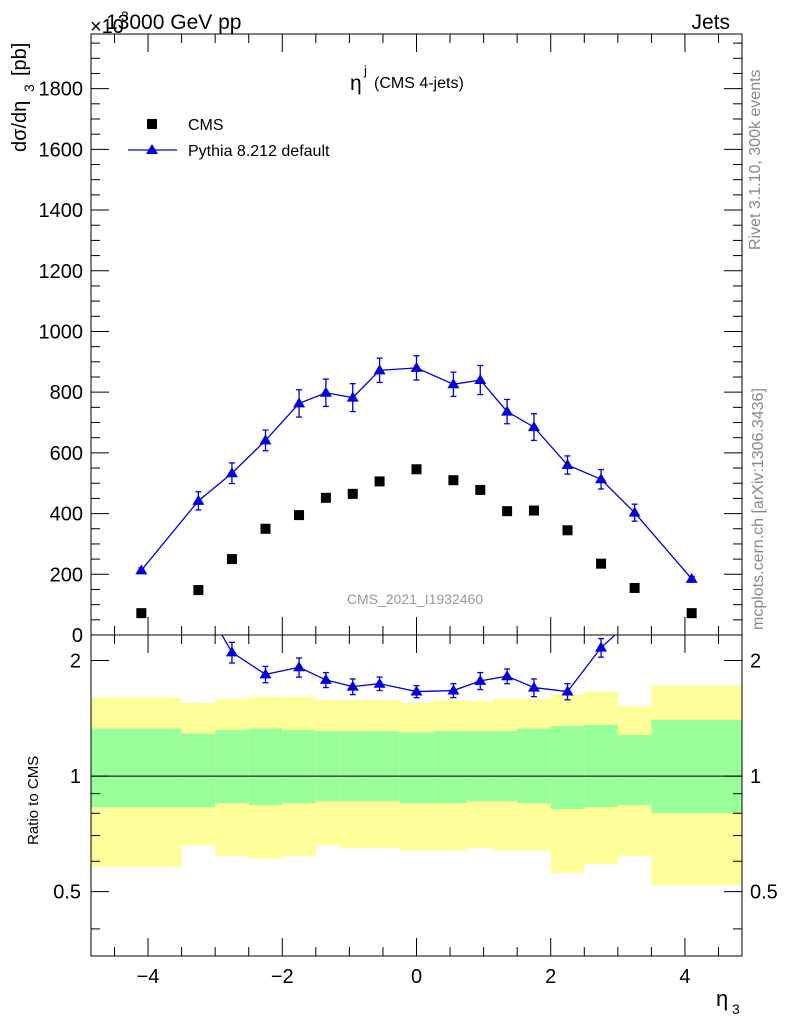  I want to click on x-axis-label-sub: 3, so click(736, 1009).